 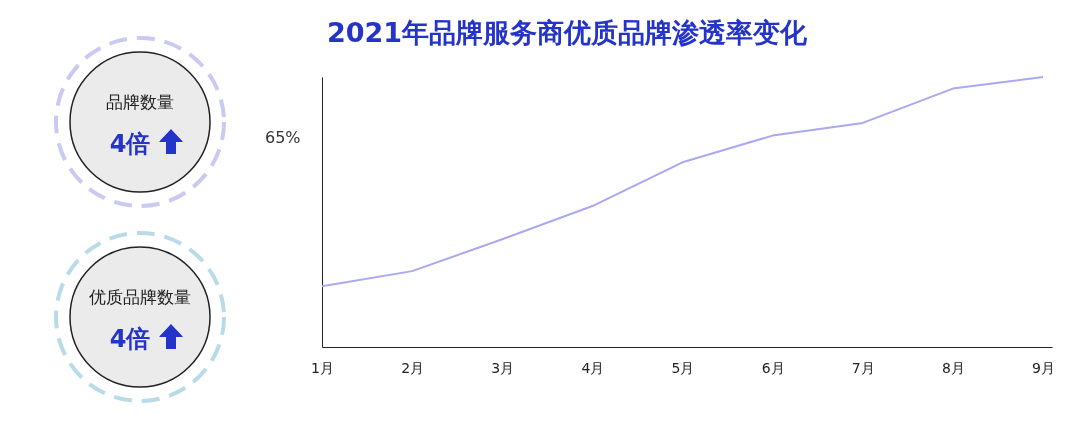 What do you see at coordinates (593, 367) in the screenshot?
I see `x-tick-label: 4月` at bounding box center [593, 367].